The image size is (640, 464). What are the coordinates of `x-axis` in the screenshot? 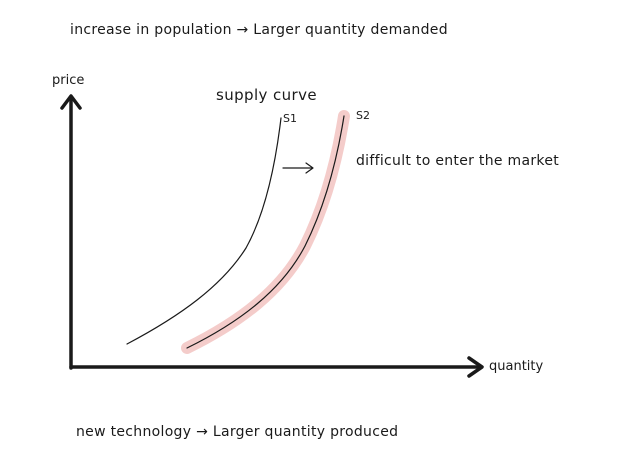 It's located at (276, 367).